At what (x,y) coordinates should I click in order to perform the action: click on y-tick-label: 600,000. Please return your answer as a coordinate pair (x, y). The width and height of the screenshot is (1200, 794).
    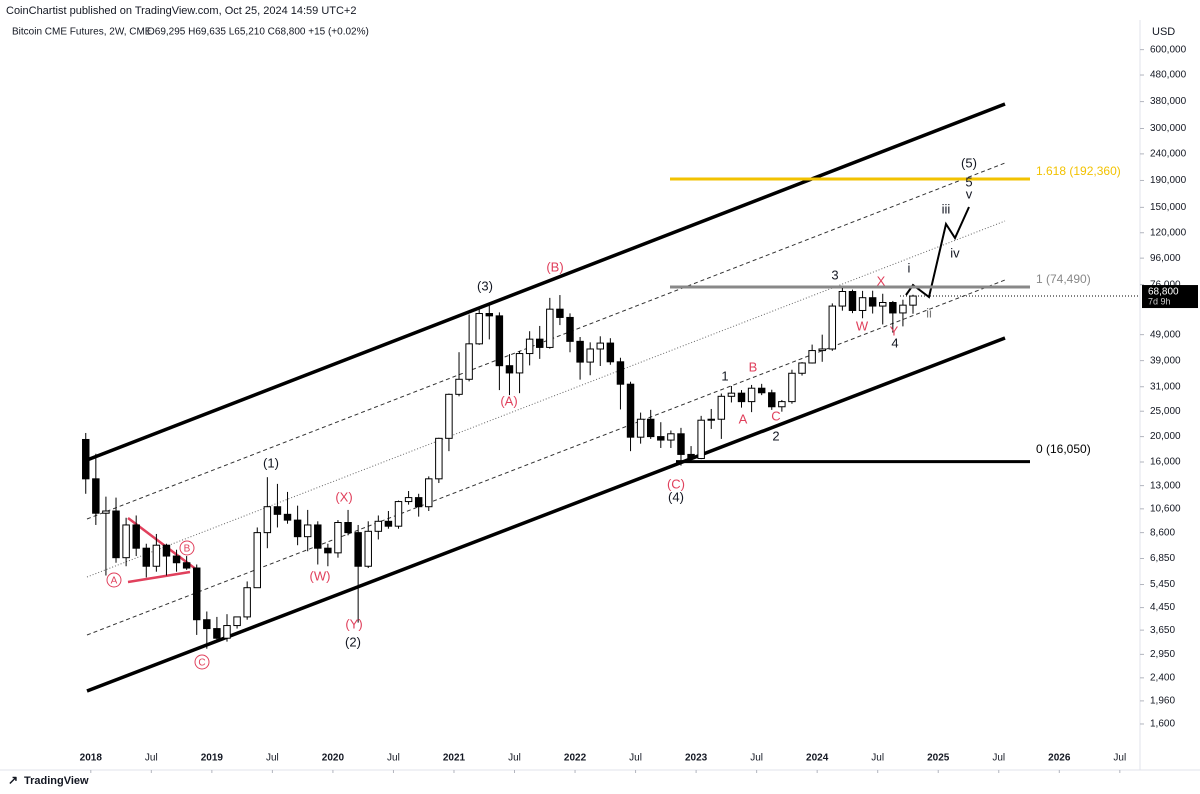
    Looking at the image, I should click on (1168, 49).